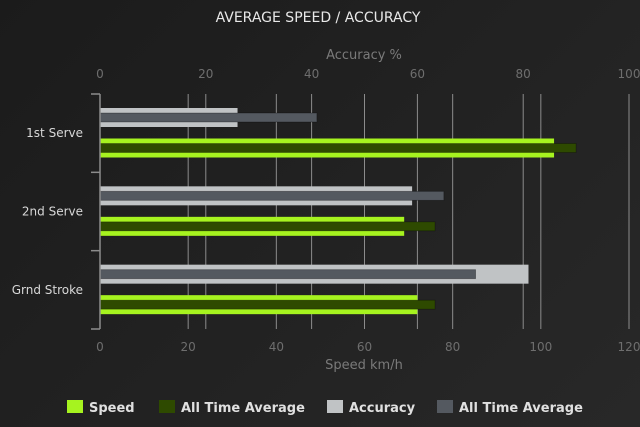  What do you see at coordinates (205, 74) in the screenshot?
I see `top-tick-label: 20` at bounding box center [205, 74].